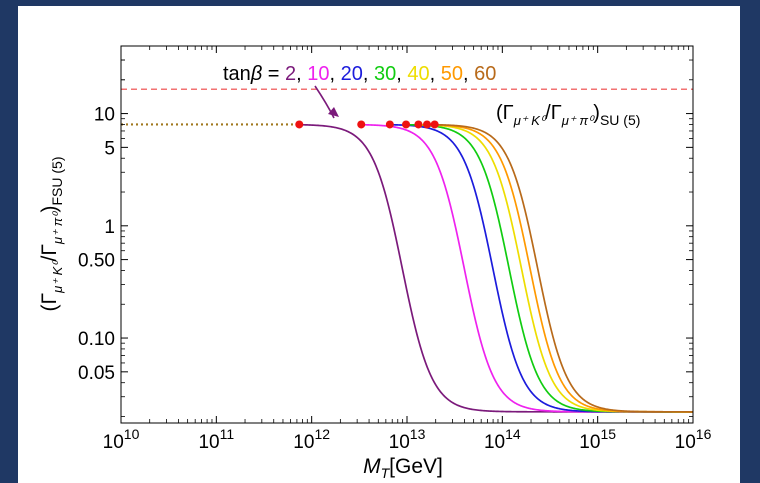  Describe the element at coordinates (693, 439) in the screenshot. I see `x-tick-label: 1016` at that location.